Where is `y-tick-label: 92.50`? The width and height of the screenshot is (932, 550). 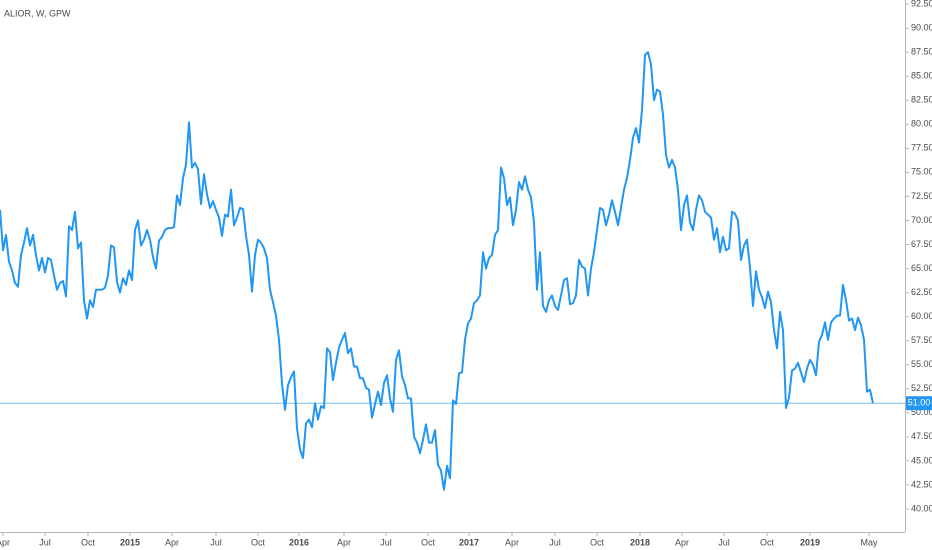
y-tick-label: 92.50 is located at coordinates (921, 4).